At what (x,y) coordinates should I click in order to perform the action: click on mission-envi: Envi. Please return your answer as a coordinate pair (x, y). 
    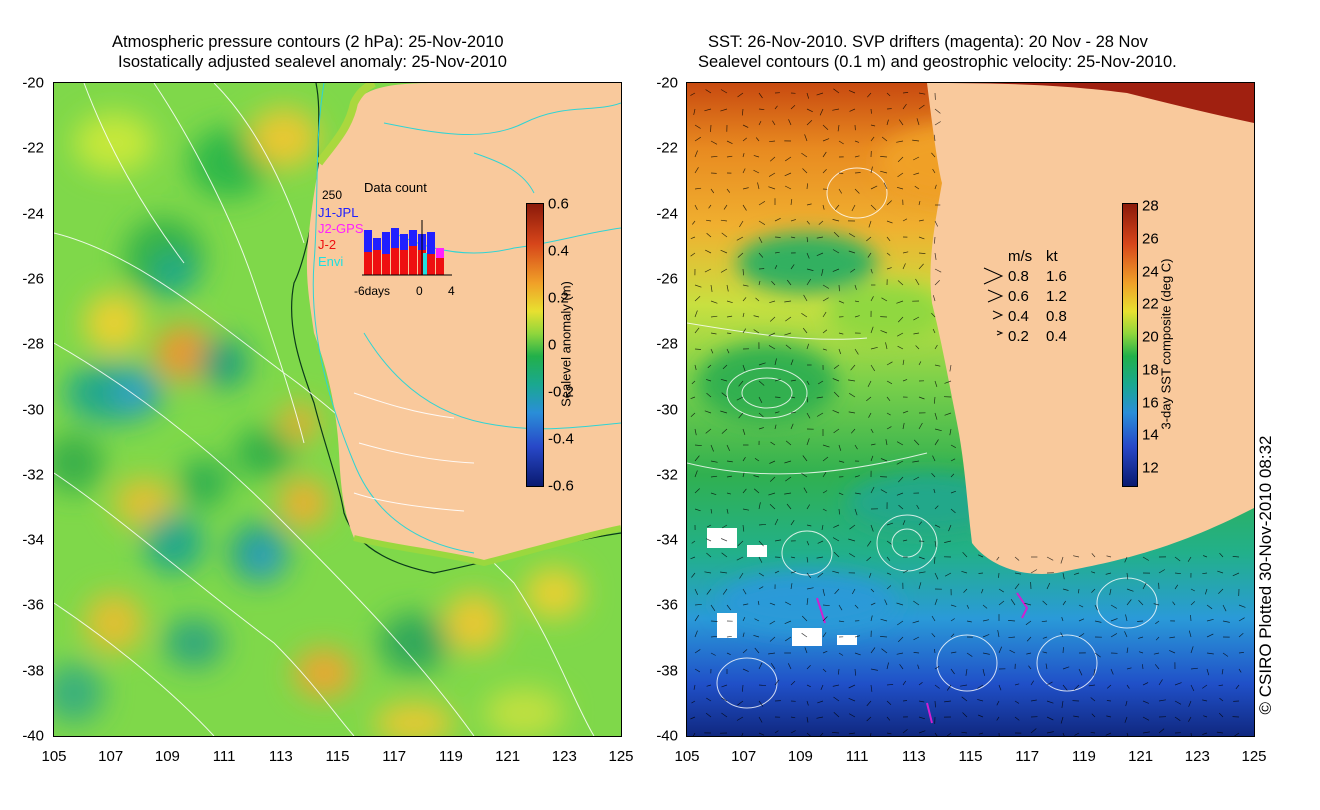
    Looking at the image, I should click on (331, 261).